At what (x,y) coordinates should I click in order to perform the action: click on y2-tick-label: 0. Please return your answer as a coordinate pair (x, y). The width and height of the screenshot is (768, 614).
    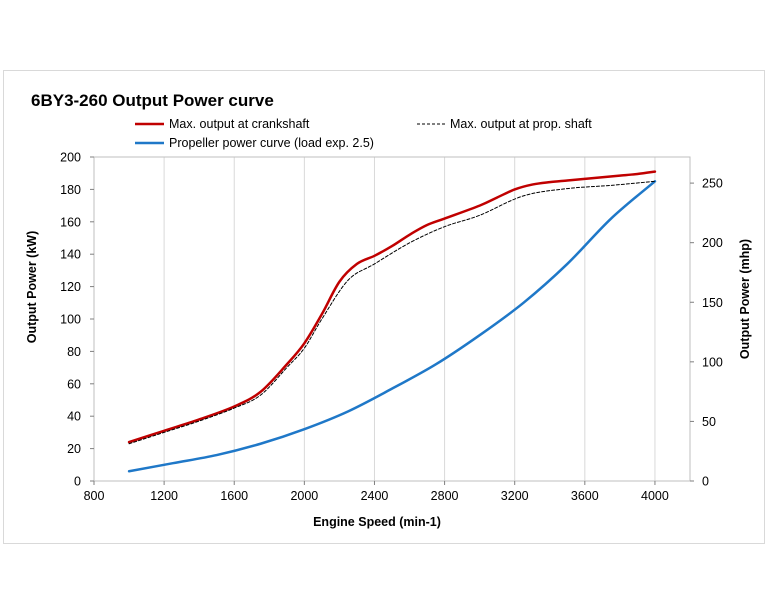
    Looking at the image, I should click on (705, 482).